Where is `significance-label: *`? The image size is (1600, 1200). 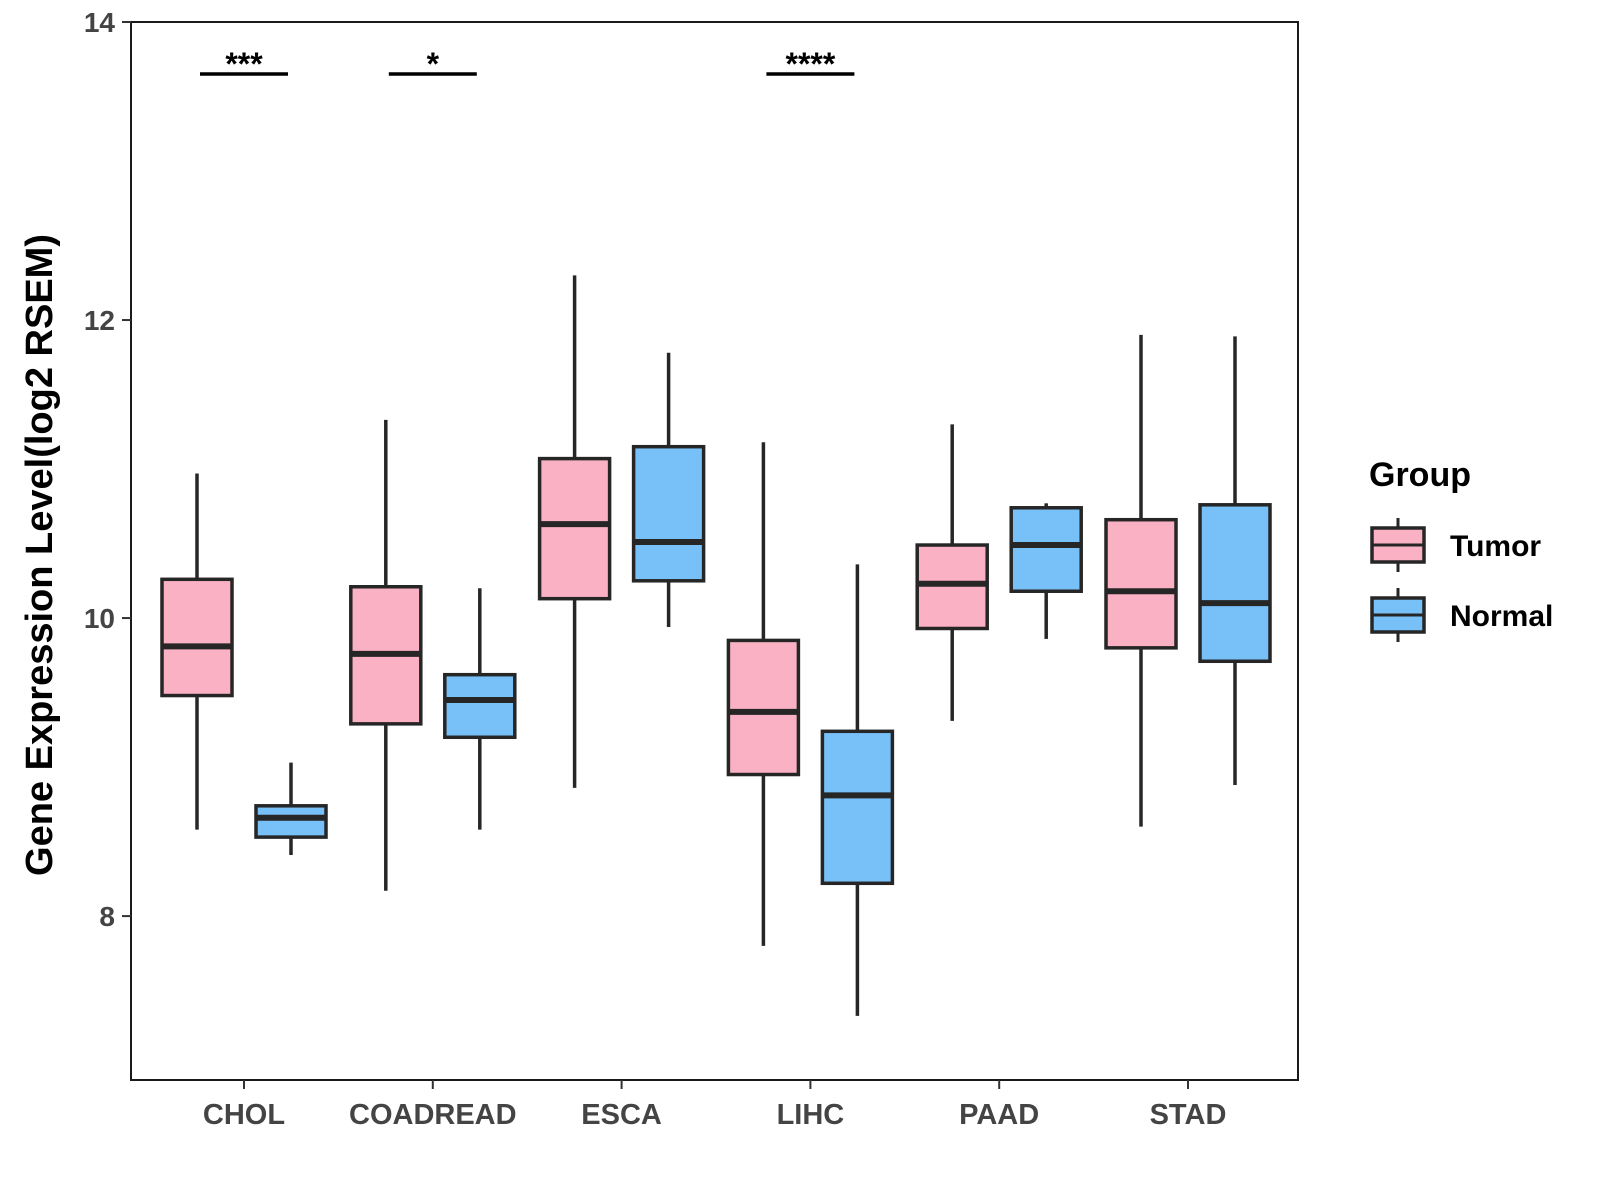
significance-label: * is located at coordinates (433, 64).